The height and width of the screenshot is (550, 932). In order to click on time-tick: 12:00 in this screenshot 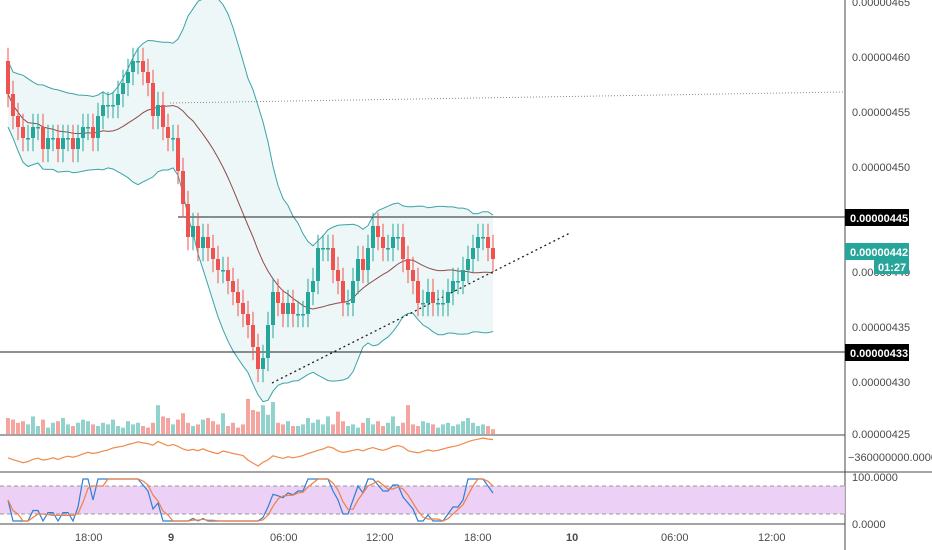, I will do `click(772, 538)`.